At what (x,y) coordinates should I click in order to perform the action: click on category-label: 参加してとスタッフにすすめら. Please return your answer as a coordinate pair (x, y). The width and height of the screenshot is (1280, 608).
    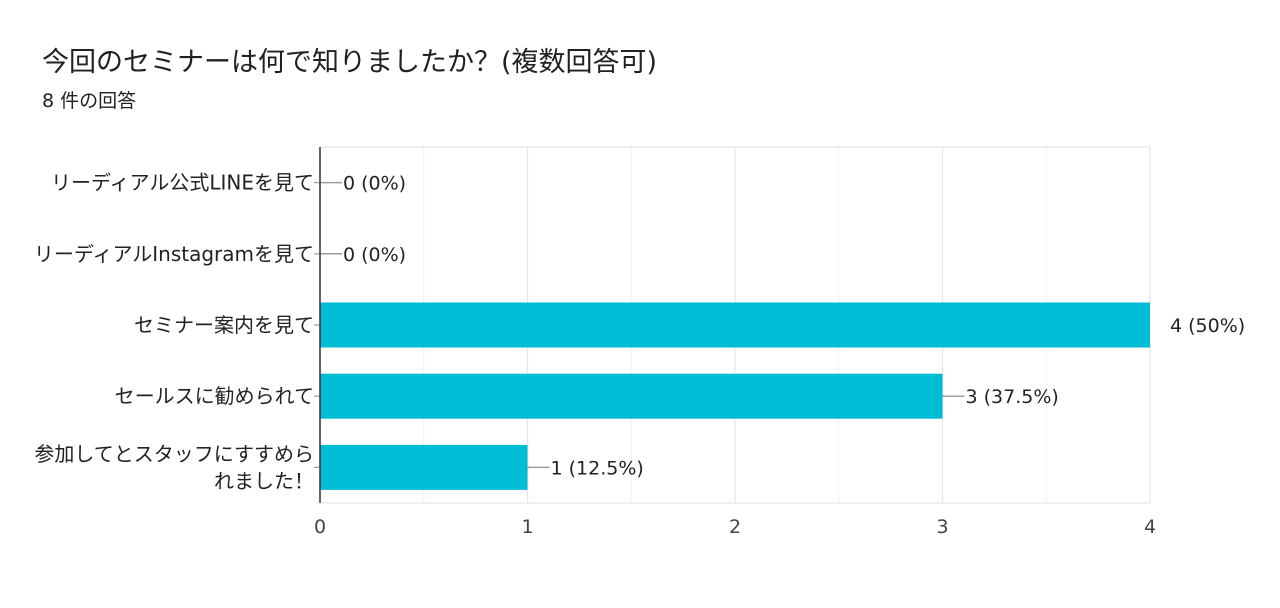
    Looking at the image, I should click on (174, 454).